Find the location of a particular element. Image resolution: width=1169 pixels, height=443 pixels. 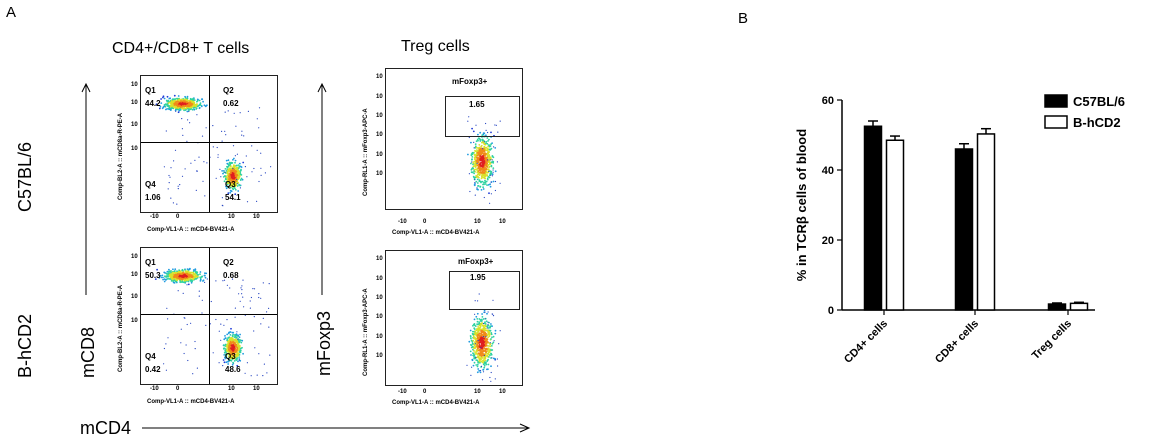

mcd8-arrow is located at coordinates (86, 188).